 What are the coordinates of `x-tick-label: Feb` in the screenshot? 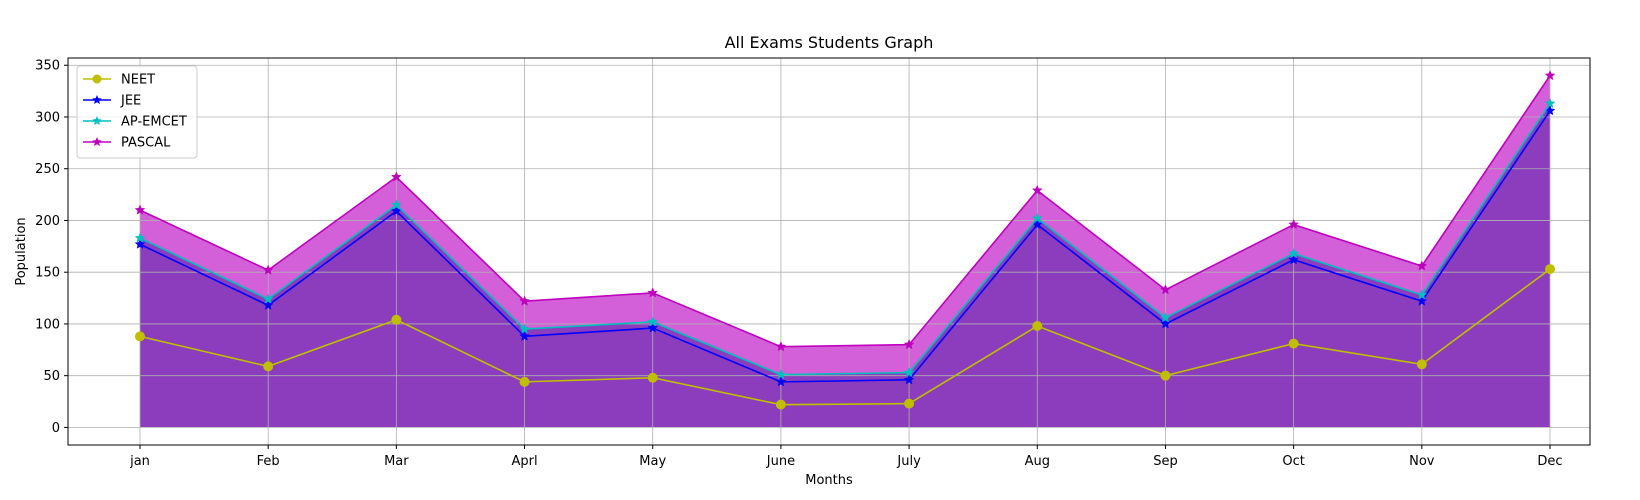 It's located at (268, 461).